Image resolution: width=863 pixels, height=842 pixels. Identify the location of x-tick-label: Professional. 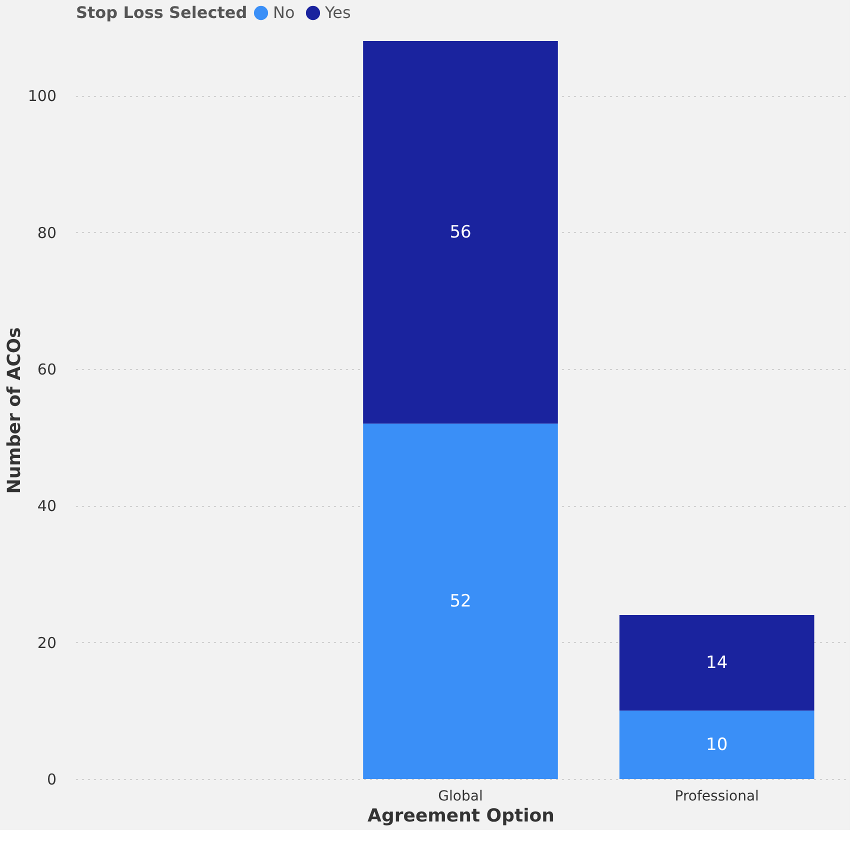
(716, 796).